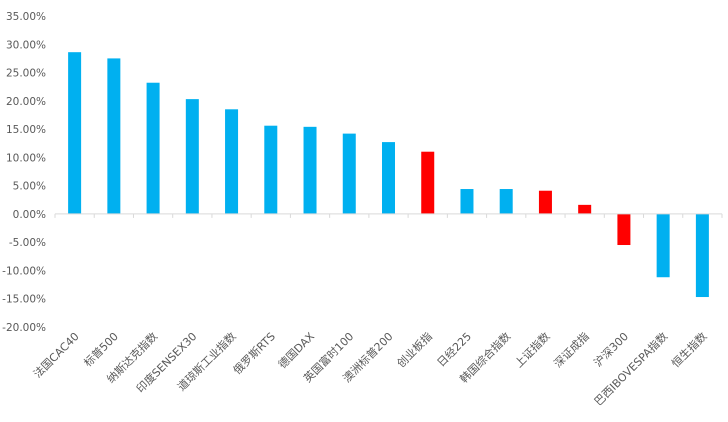 The width and height of the screenshot is (728, 422). I want to click on y-tick-label: 10.00%, so click(26, 158).